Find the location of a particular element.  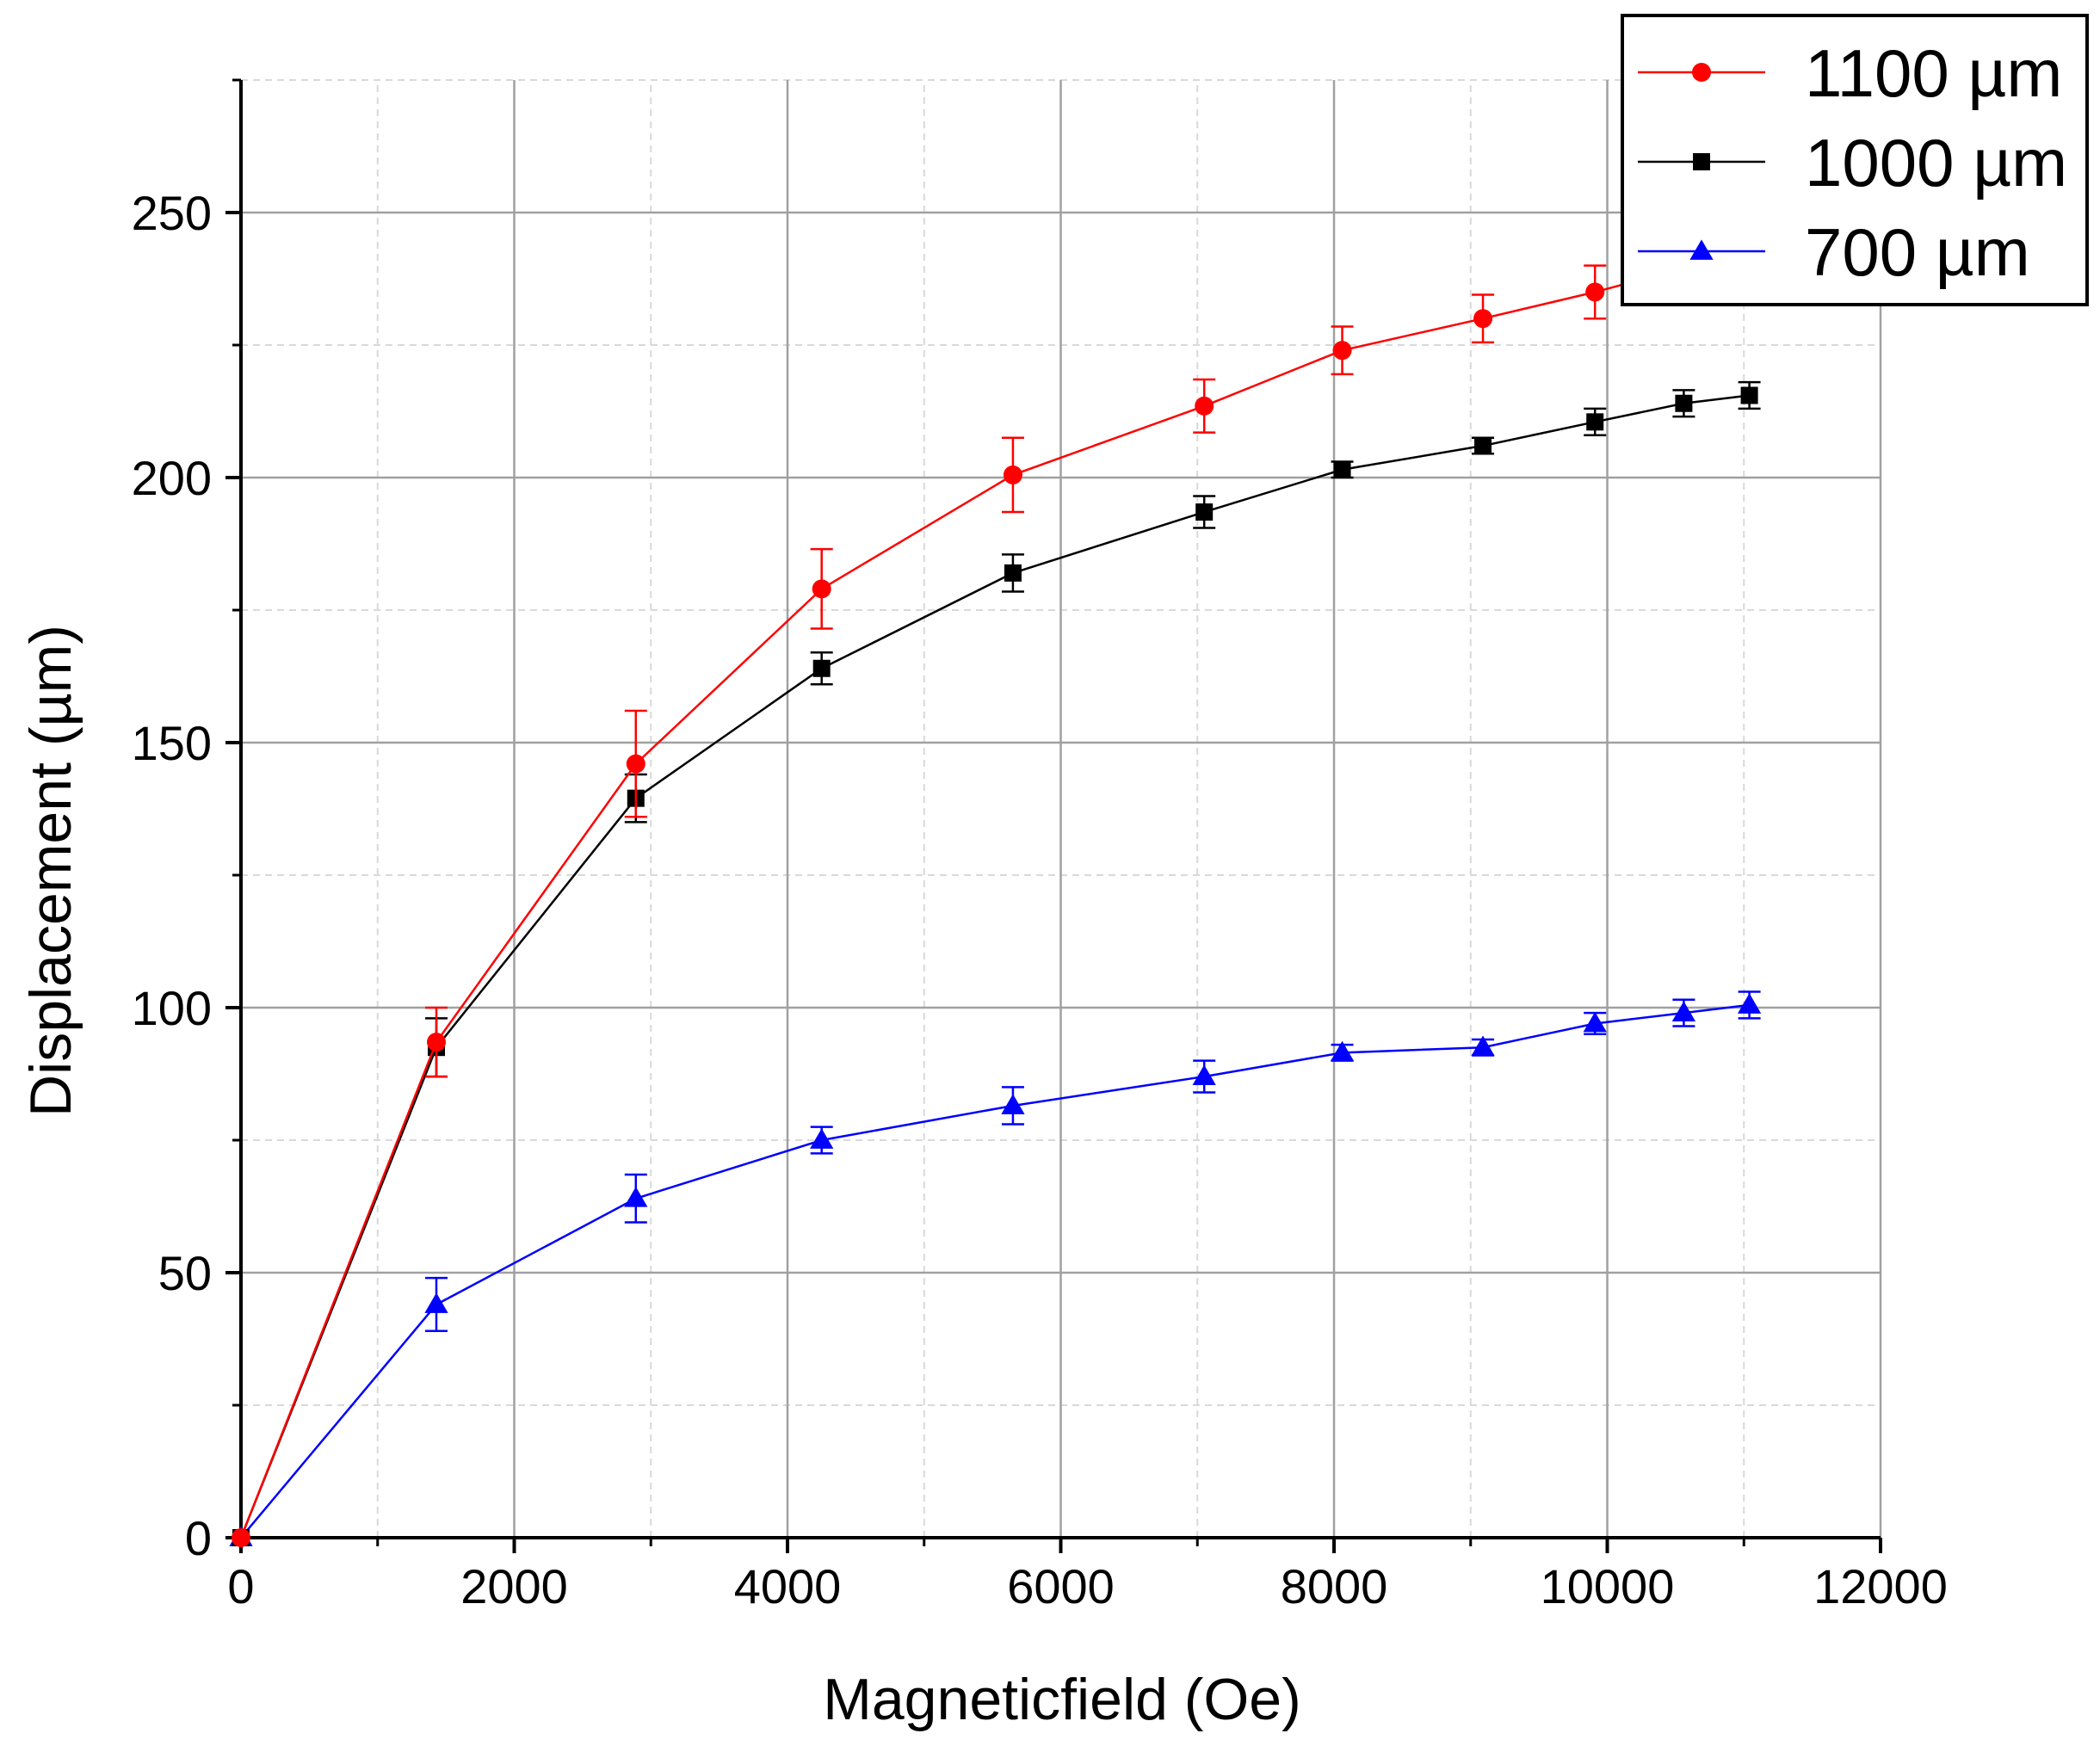

x-axis-label: Magneticfield (Oe) is located at coordinates (1062, 1699).